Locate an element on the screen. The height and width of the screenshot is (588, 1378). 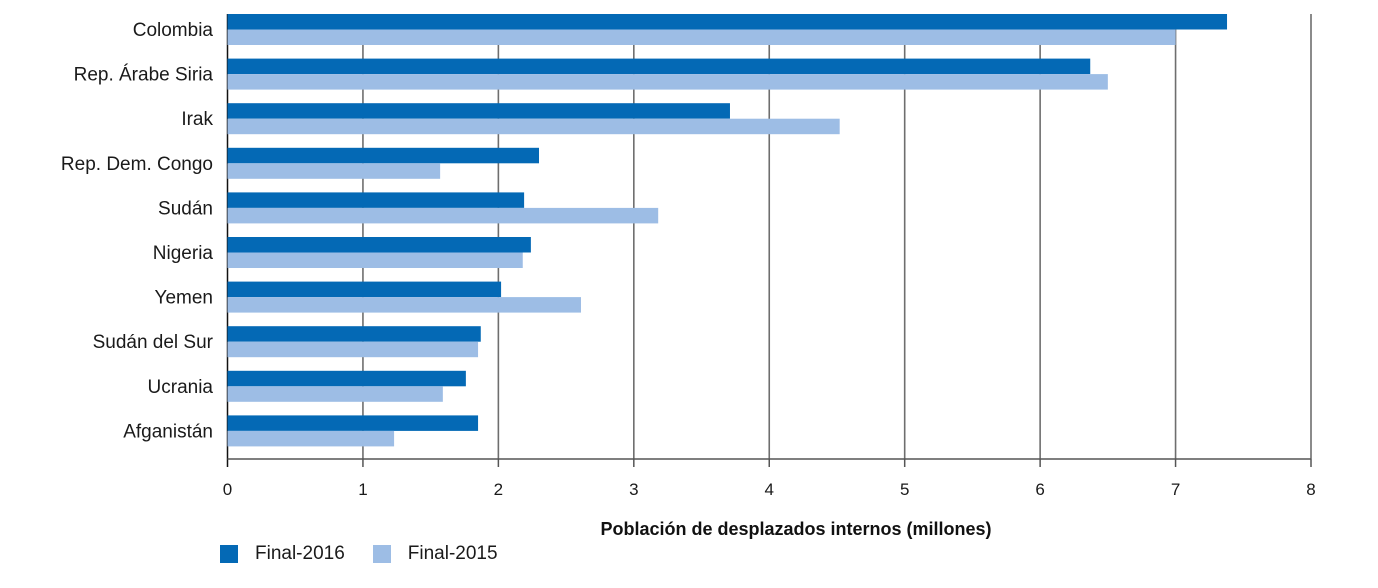
legend: Final-2016 Final-2015 is located at coordinates (373, 554).